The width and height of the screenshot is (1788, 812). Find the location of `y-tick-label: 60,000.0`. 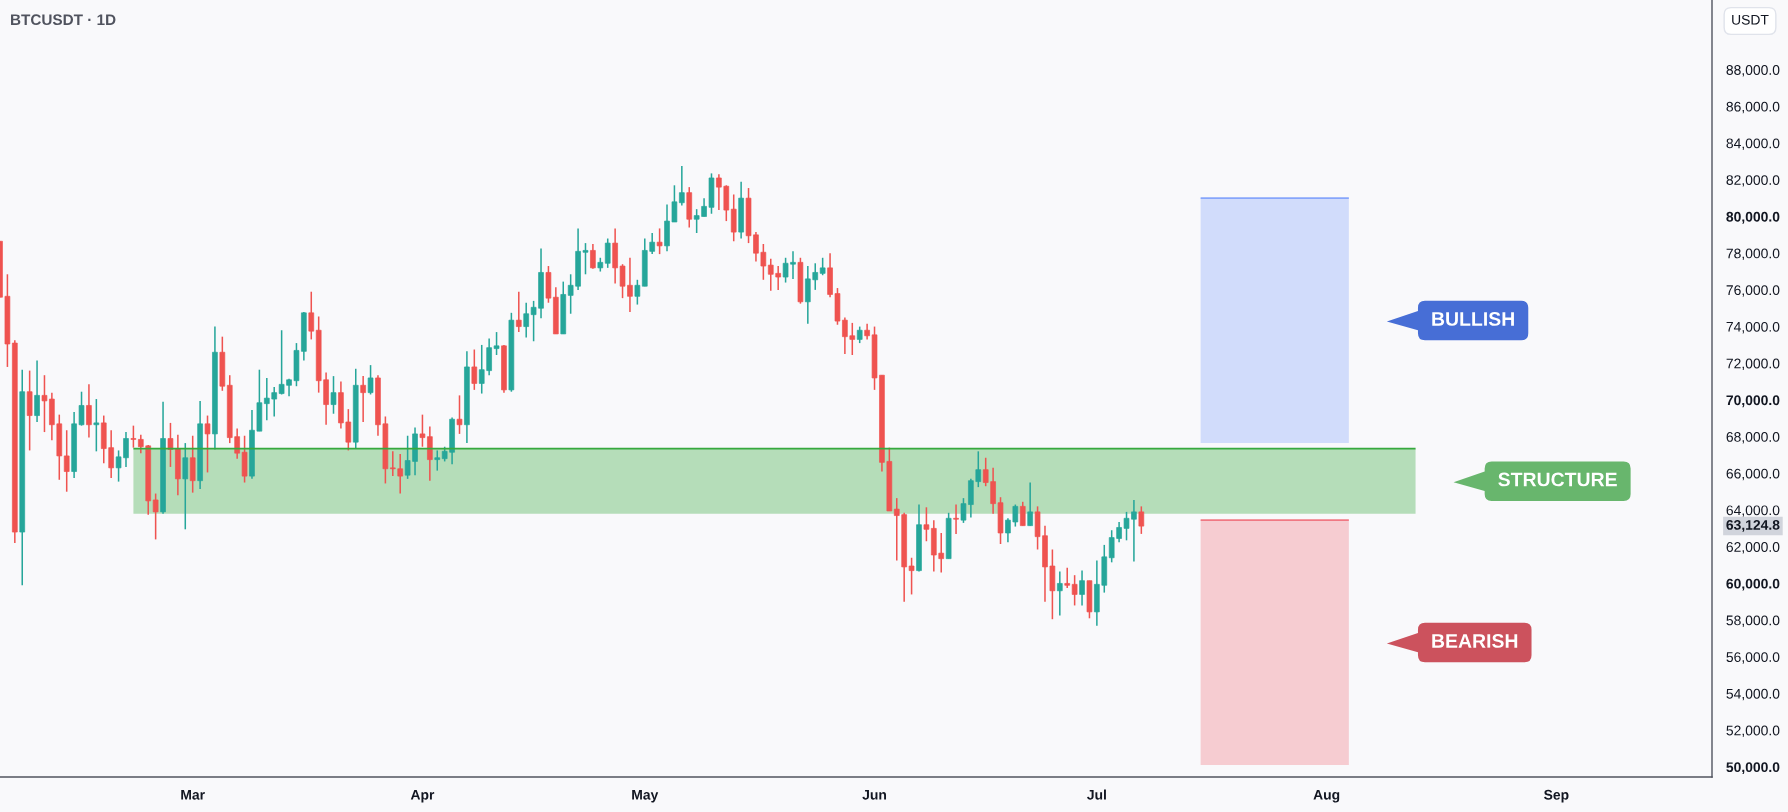

y-tick-label: 60,000.0 is located at coordinates (1753, 584).